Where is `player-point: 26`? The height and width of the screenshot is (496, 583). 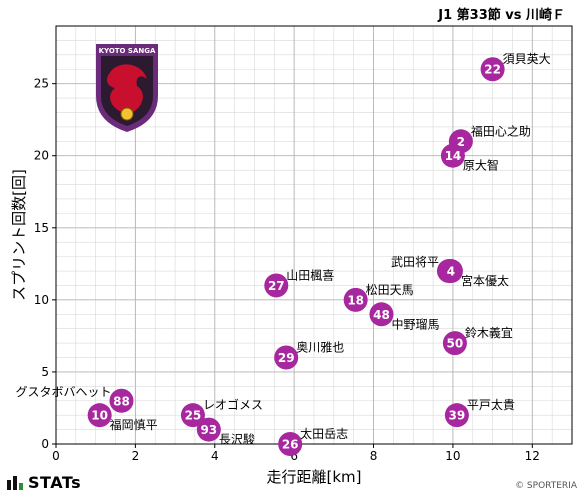 player-point: 26 is located at coordinates (290, 444).